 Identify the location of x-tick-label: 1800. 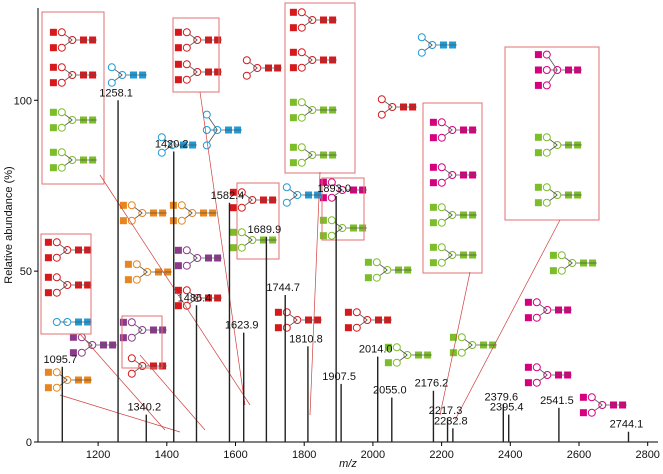
(304, 455).